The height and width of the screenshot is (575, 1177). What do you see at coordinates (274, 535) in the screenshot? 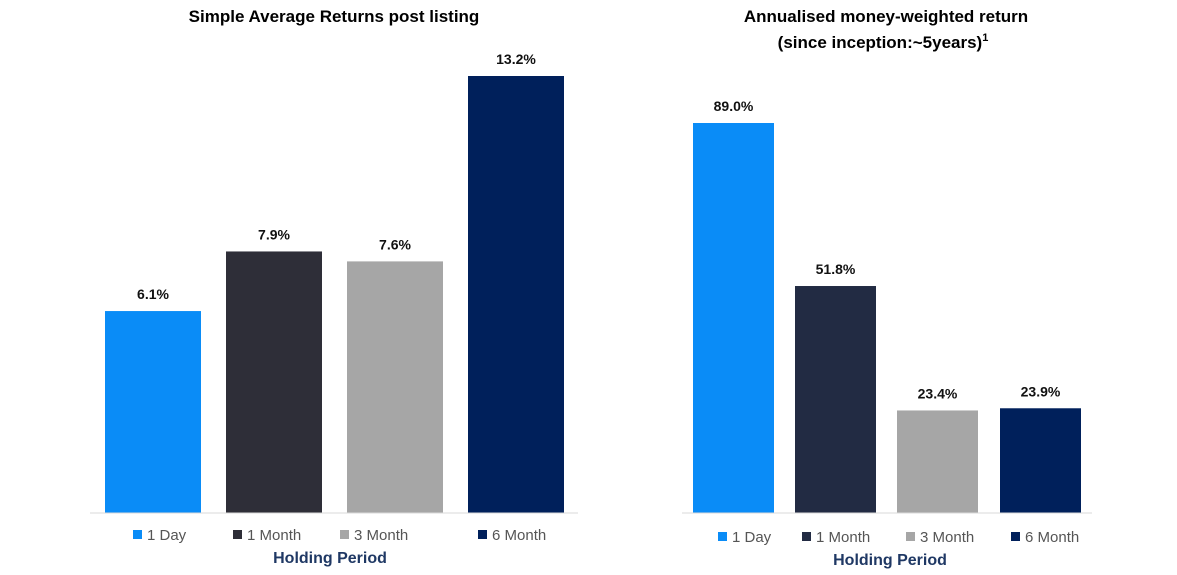
I see `chart-1-legend-label-1-month: 1 Month` at bounding box center [274, 535].